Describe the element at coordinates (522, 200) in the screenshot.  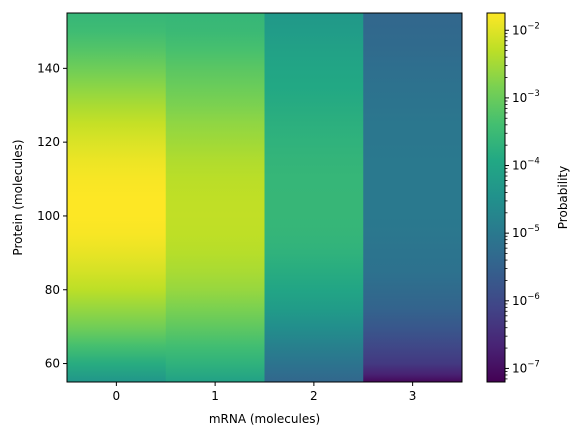
I see `colorbar-ticks: 10⁻⁷ 10⁻⁶ 10⁻⁵ 10⁻⁴ 10⁻³ 10⁻²` at that location.